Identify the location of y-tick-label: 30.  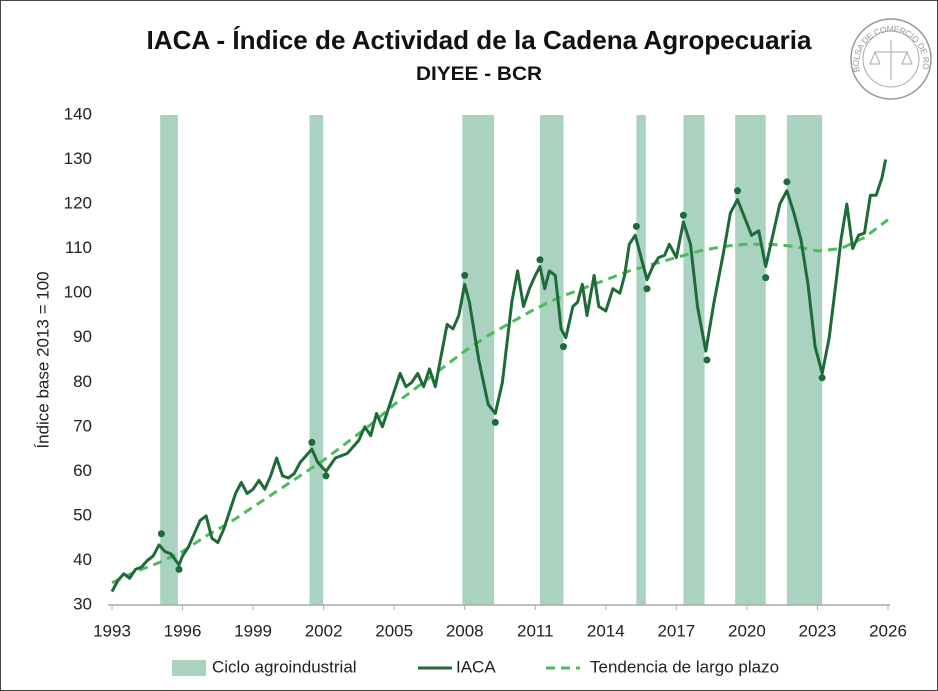
(82, 603).